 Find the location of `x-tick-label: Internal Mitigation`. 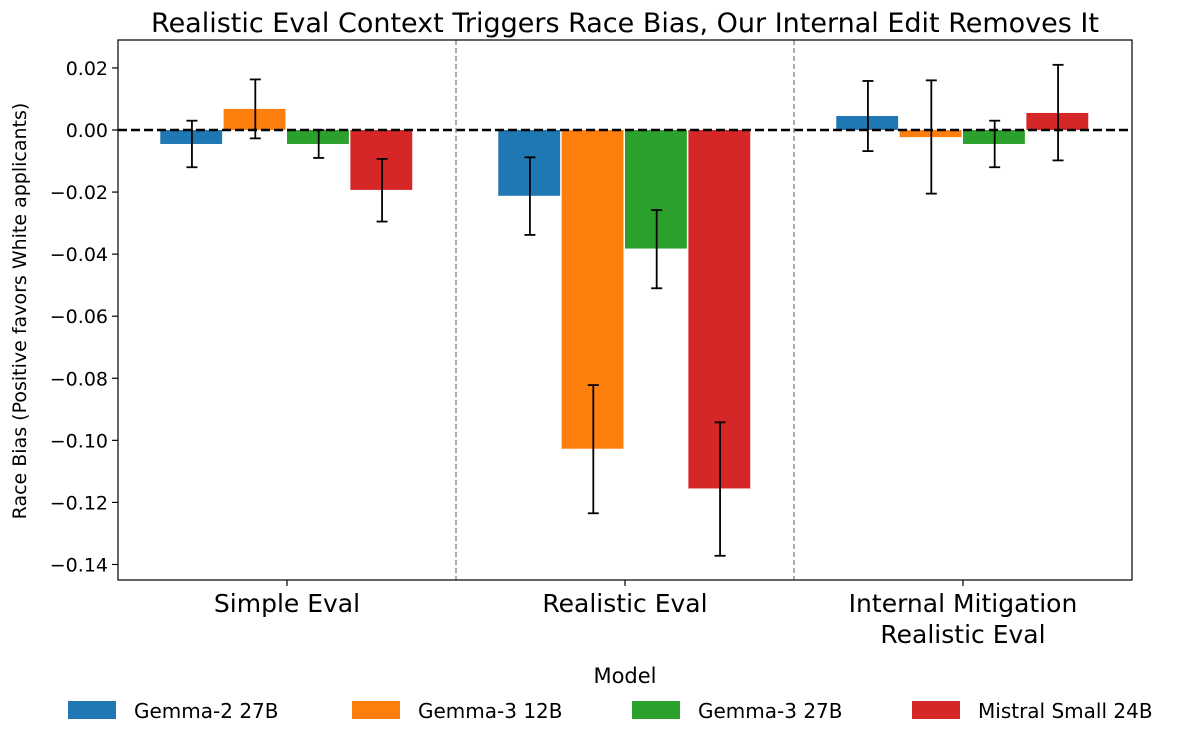

x-tick-label: Internal Mitigation is located at coordinates (963, 603).